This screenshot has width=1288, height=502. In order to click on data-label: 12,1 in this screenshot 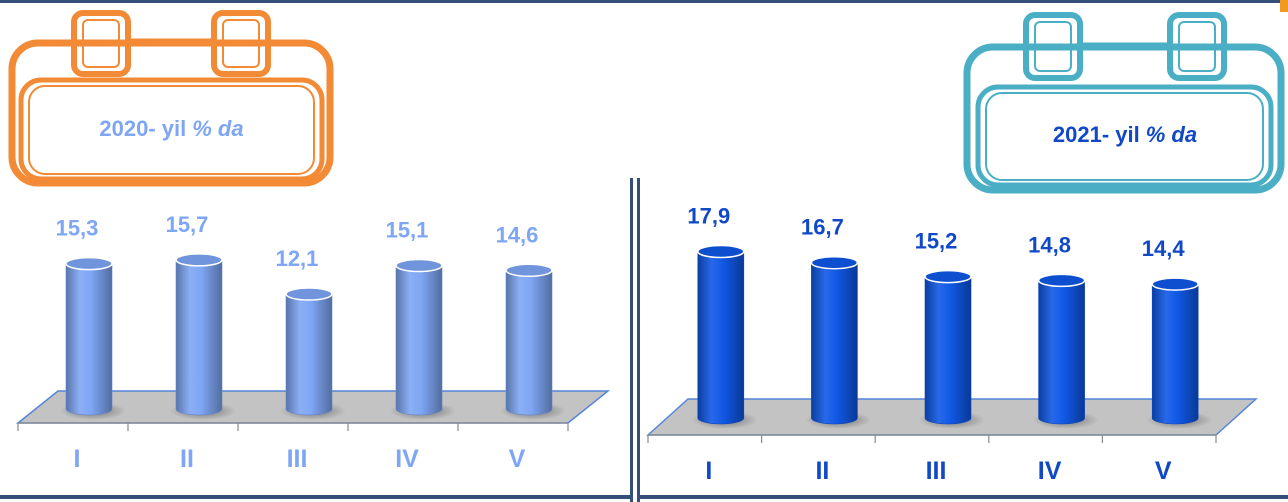, I will do `click(297, 258)`.